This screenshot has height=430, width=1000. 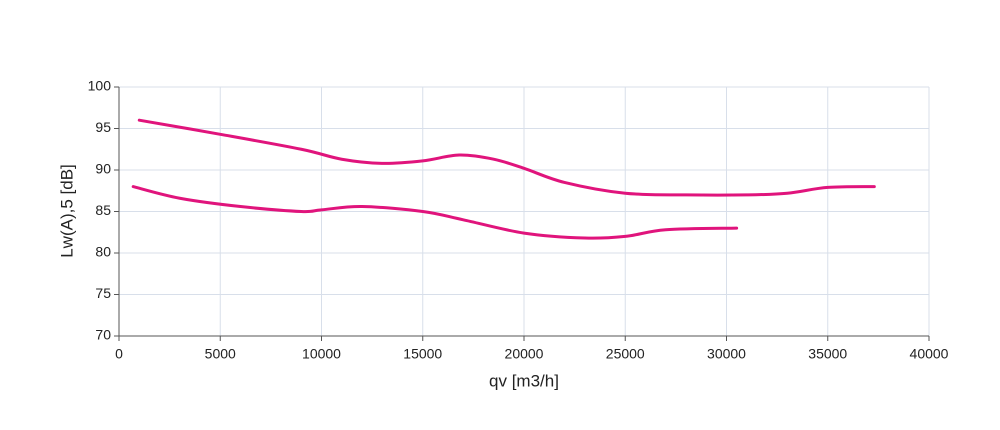 I want to click on x-tick-label: 10000, so click(x=321, y=354).